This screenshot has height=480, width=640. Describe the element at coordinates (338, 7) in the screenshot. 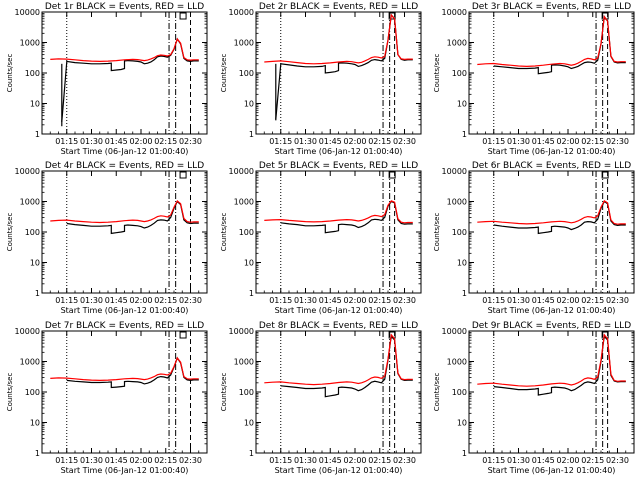

I see `chart-title: Det 2r BLACK = Events, RED = LLD` at that location.